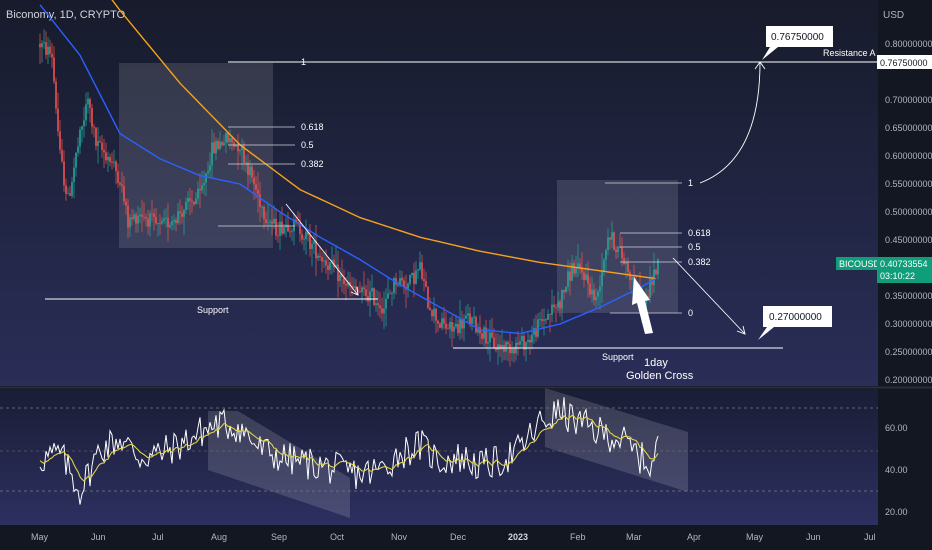 The width and height of the screenshot is (932, 550). I want to click on fib-label: 0.618, so click(312, 127).